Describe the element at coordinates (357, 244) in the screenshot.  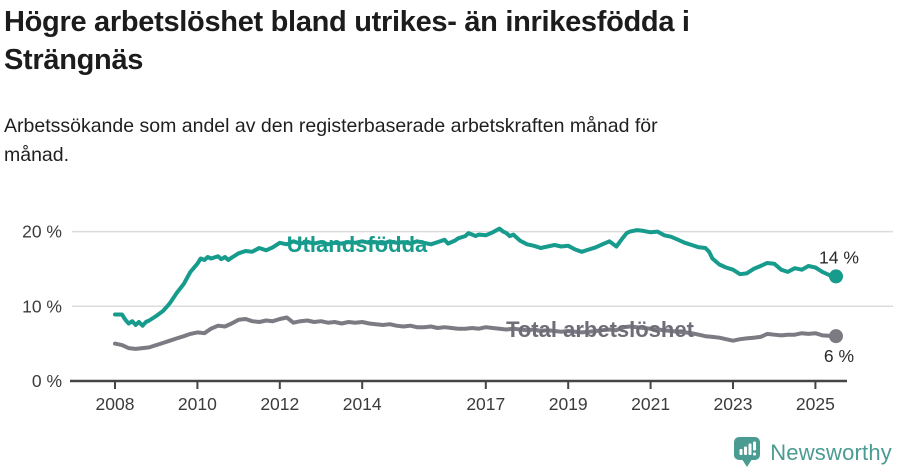
I see `series-label-0: Utlandsfödda` at that location.